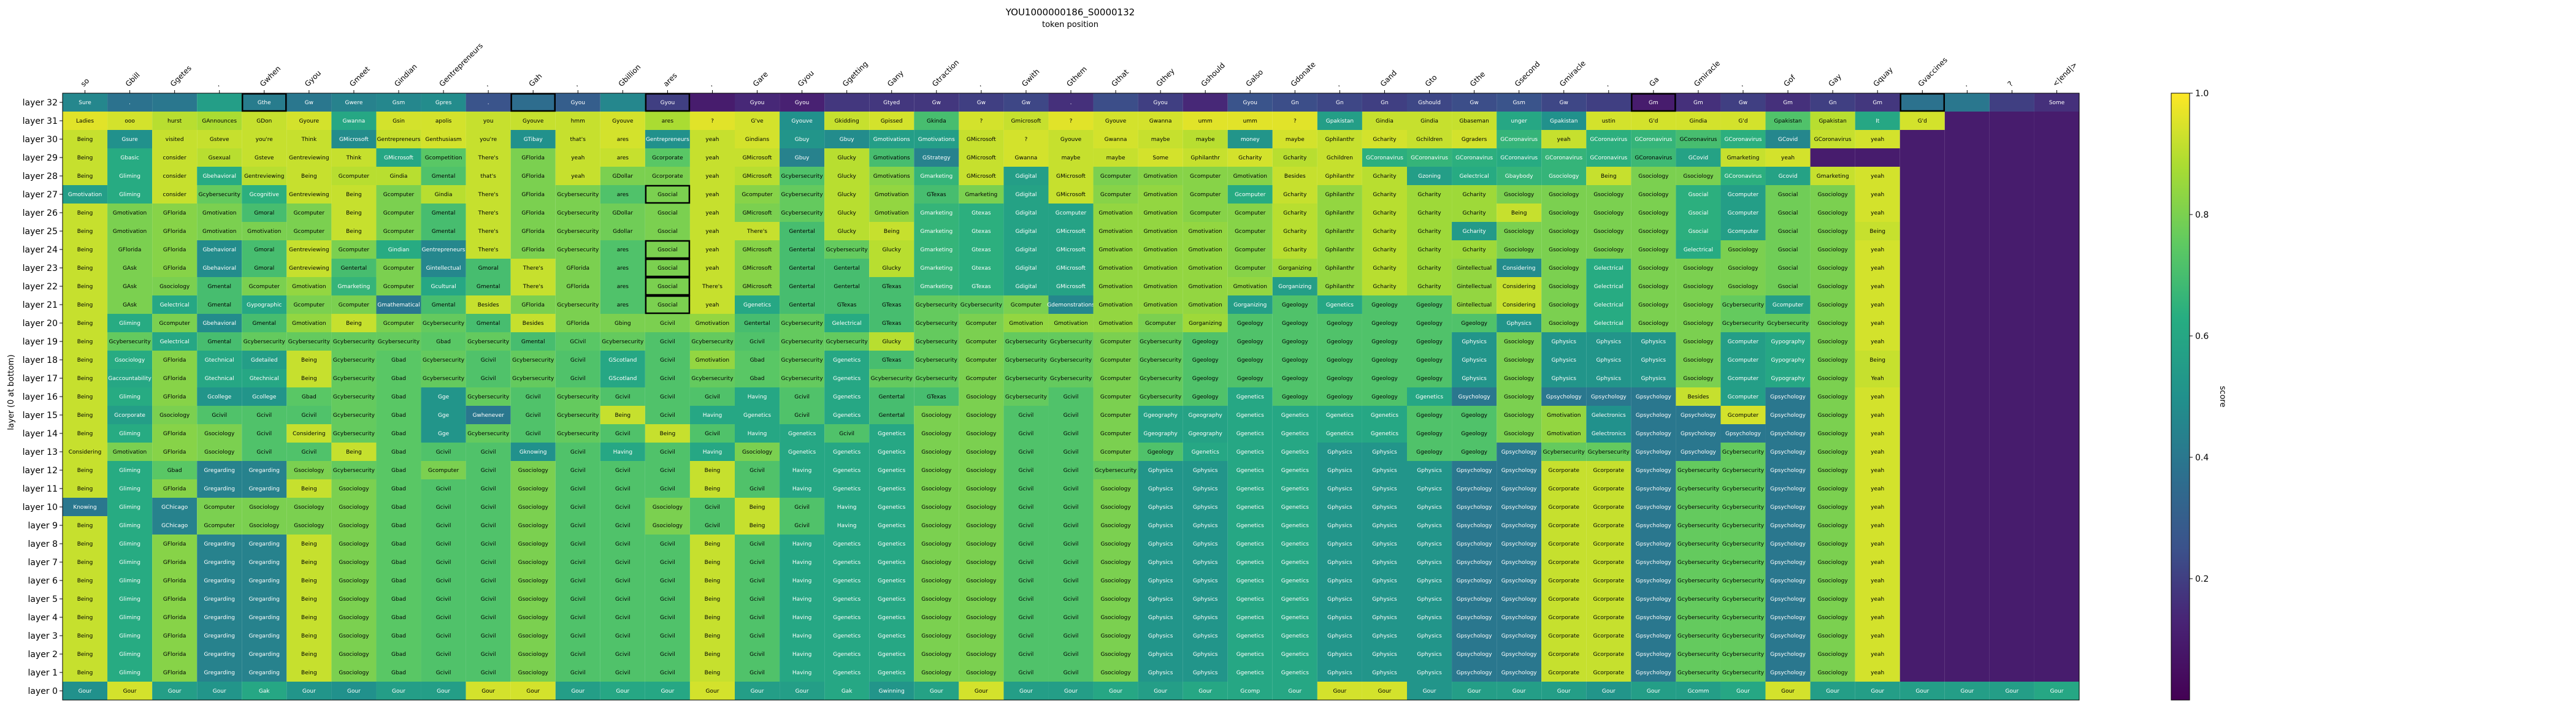 This screenshot has width=2576, height=708. What do you see at coordinates (623, 140) in the screenshot?
I see `cell-label: ares` at bounding box center [623, 140].